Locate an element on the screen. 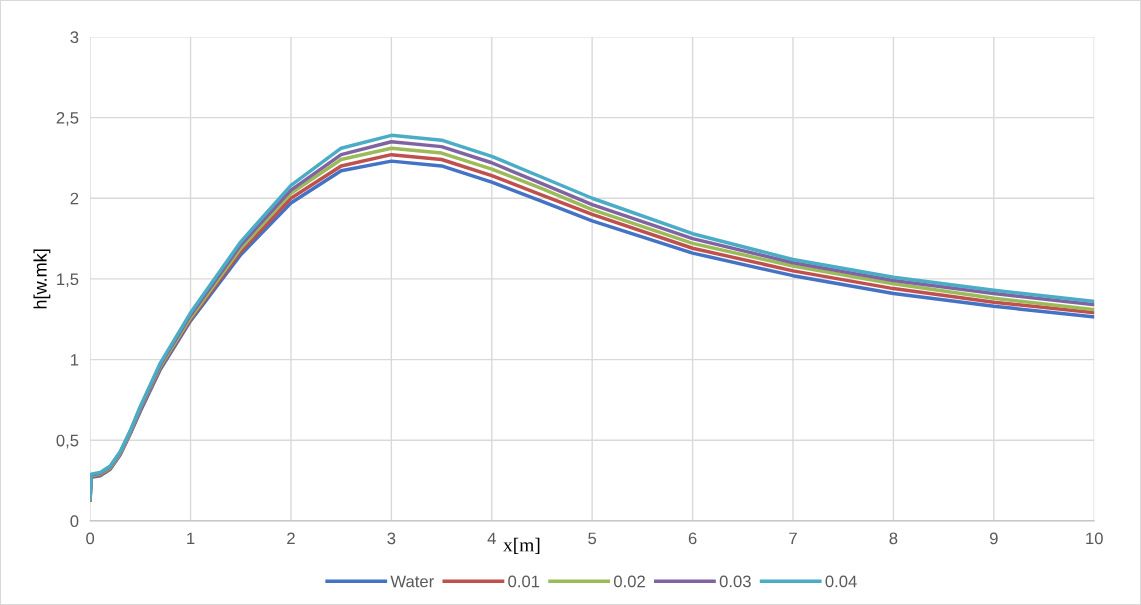  x-tick-label: 6 is located at coordinates (692, 538).